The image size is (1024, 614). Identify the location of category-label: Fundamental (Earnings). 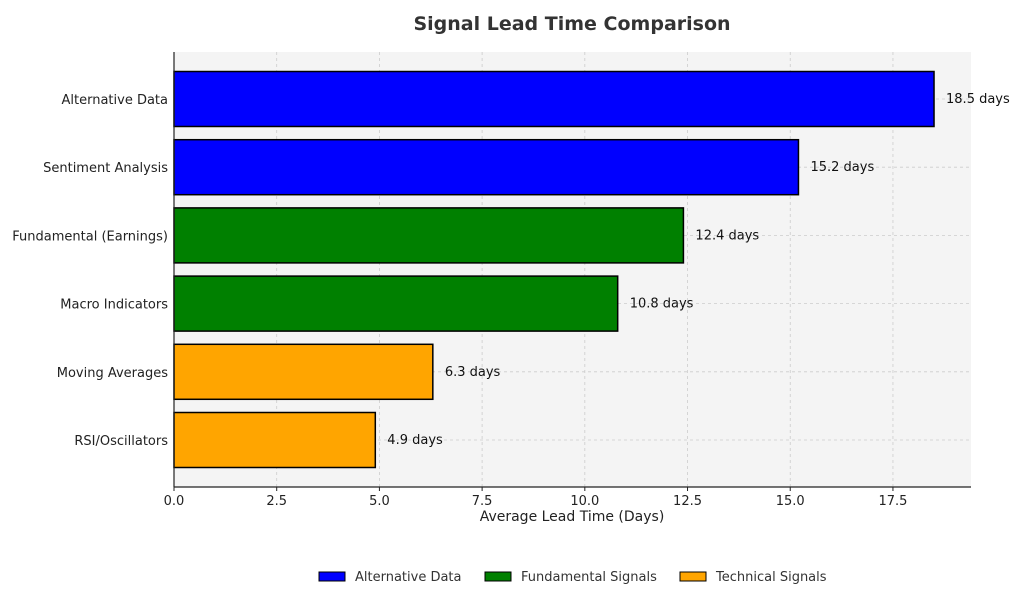
(90, 236).